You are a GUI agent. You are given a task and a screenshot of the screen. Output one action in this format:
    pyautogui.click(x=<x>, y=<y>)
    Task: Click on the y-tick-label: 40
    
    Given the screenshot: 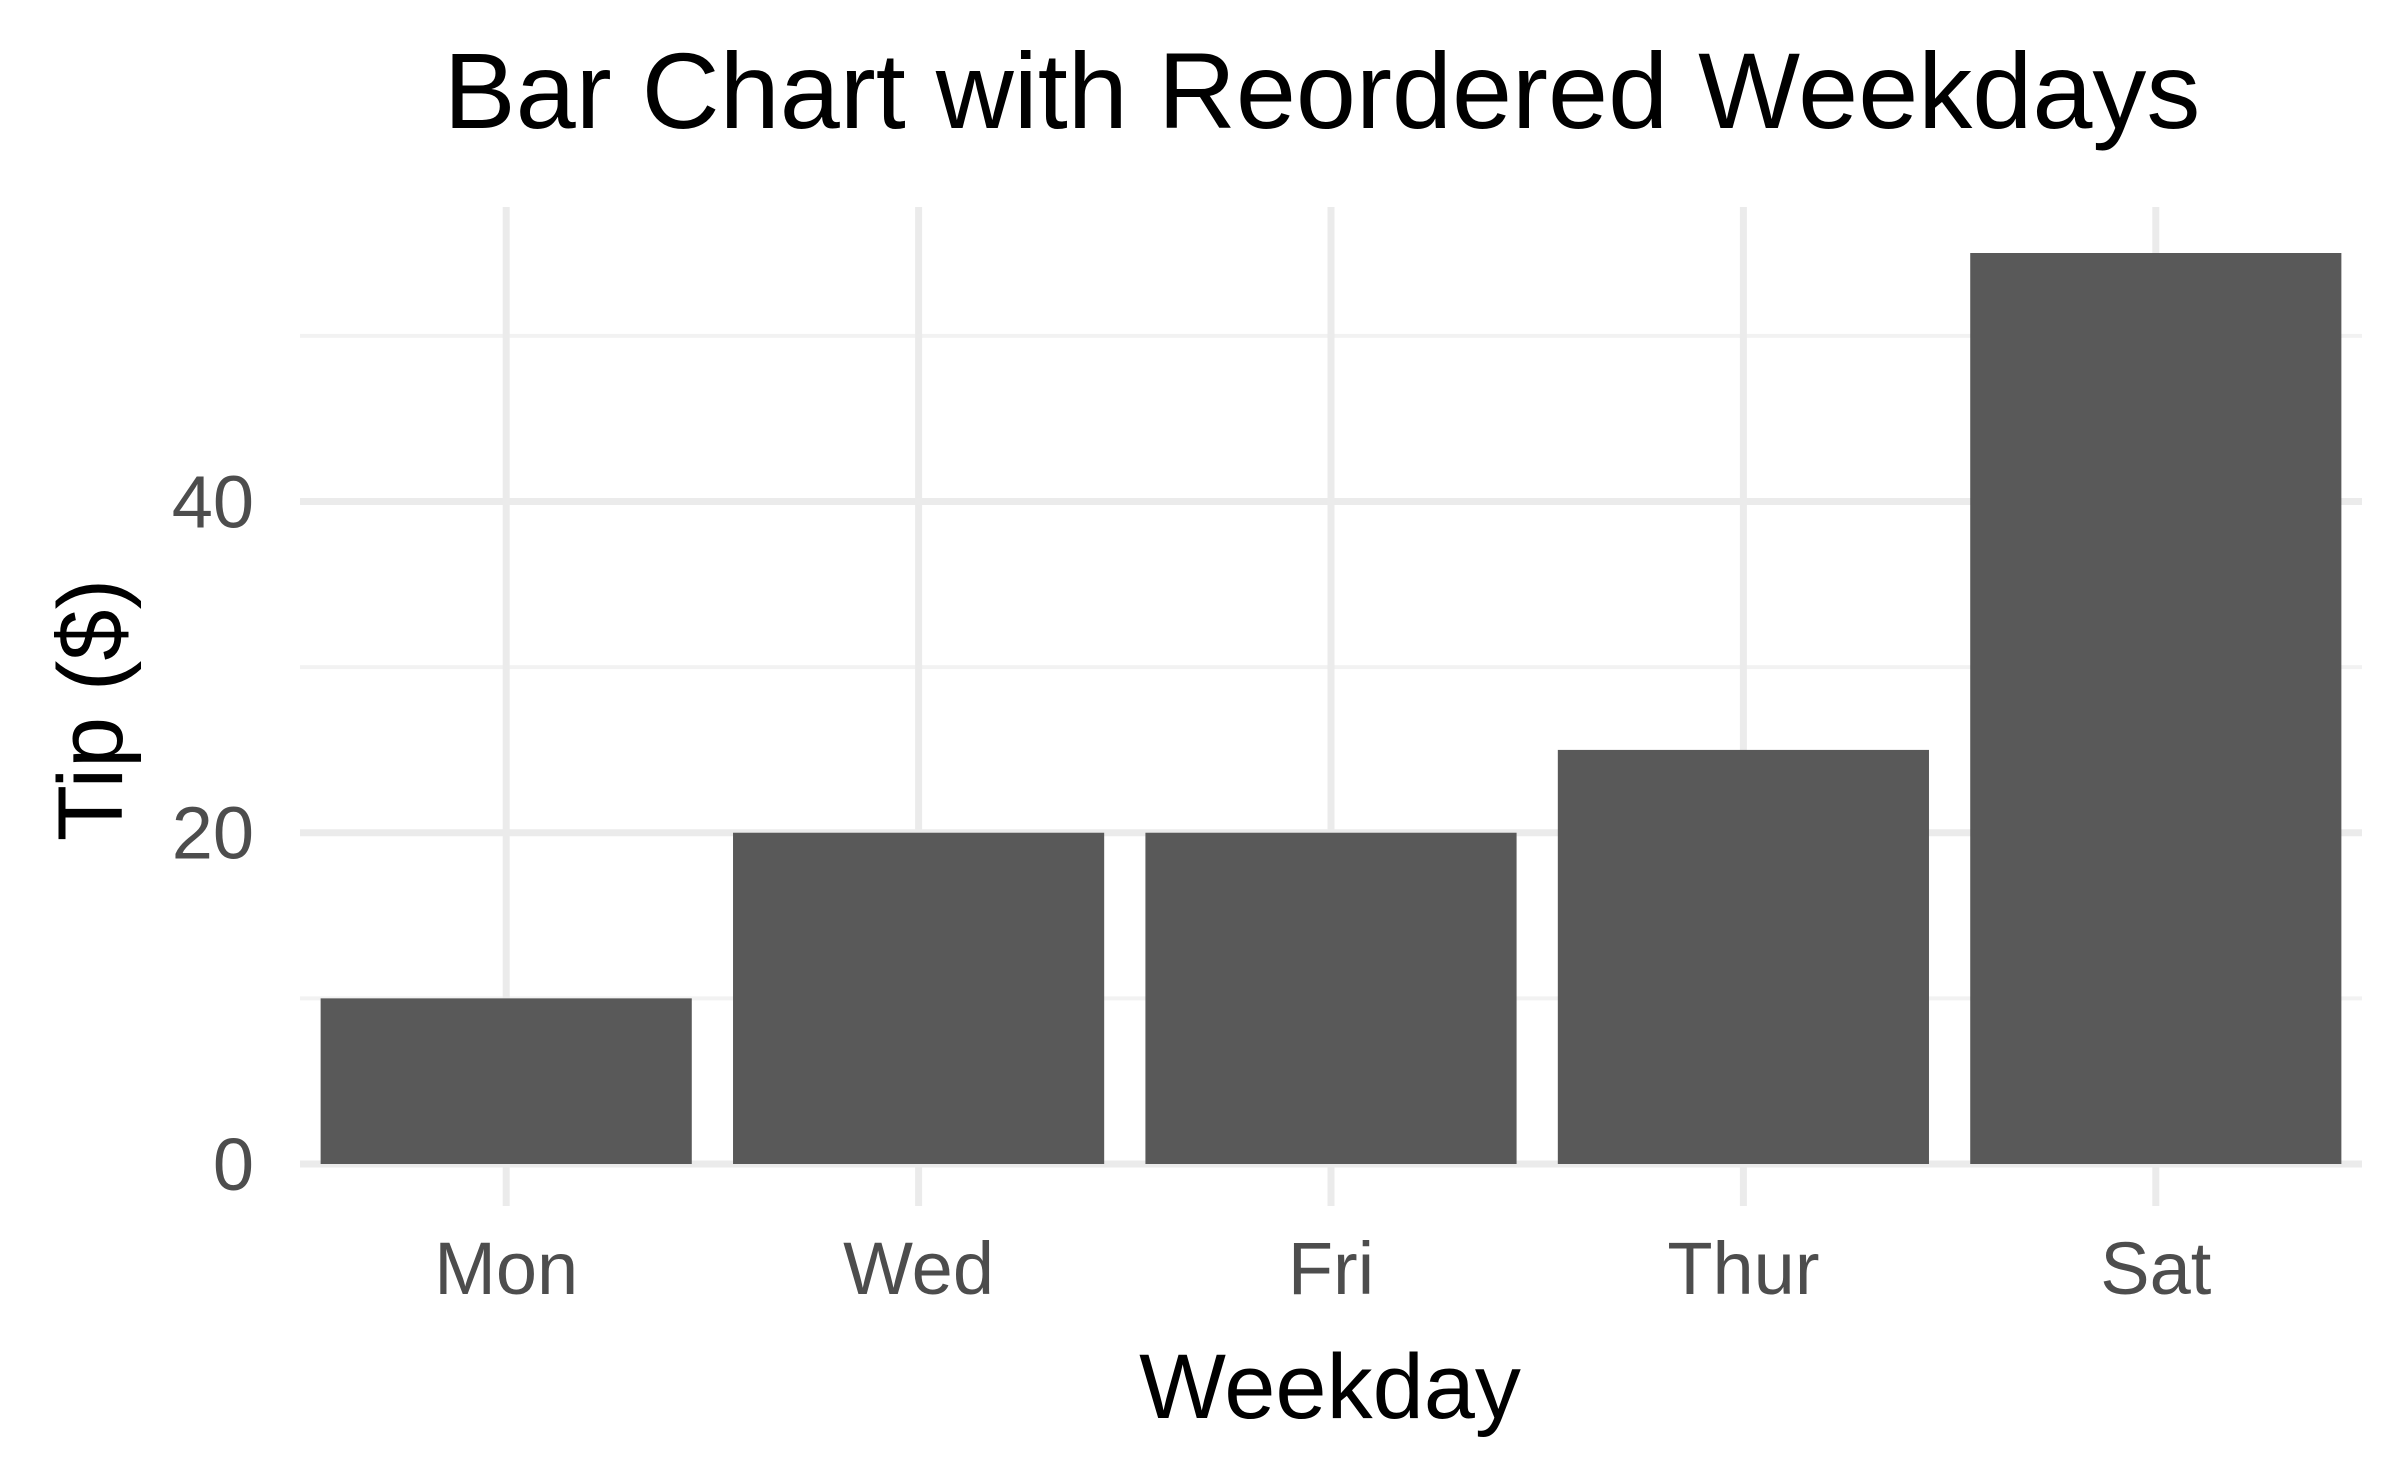 What is the action you would take?
    pyautogui.click(x=213, y=501)
    